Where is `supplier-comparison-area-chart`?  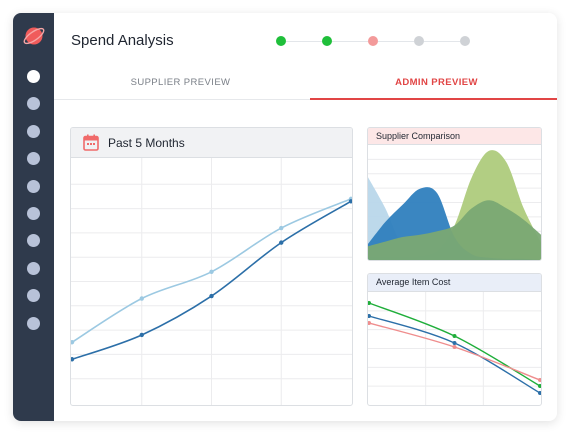 supplier-comparison-area-chart is located at coordinates (454, 205).